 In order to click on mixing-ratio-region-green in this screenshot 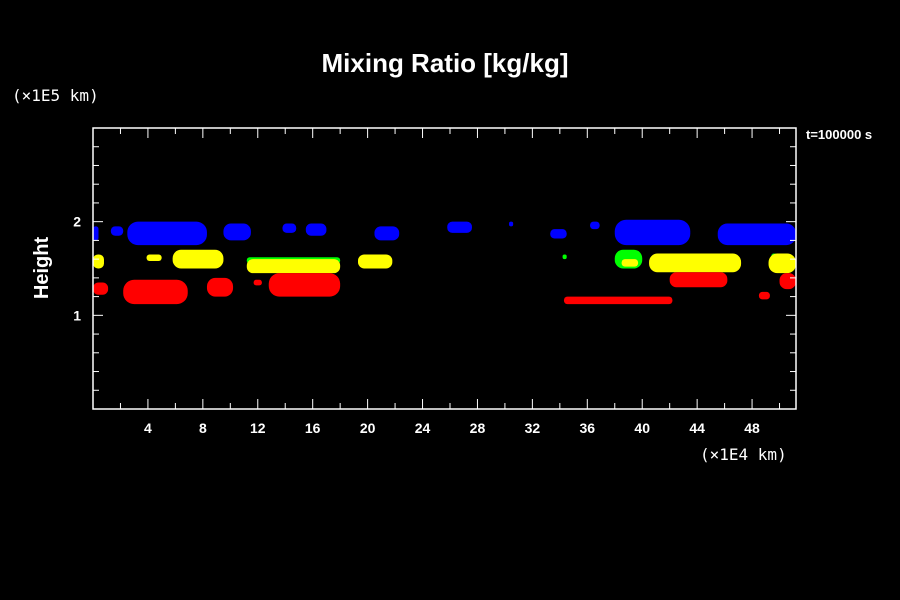, I will do `click(564, 257)`.